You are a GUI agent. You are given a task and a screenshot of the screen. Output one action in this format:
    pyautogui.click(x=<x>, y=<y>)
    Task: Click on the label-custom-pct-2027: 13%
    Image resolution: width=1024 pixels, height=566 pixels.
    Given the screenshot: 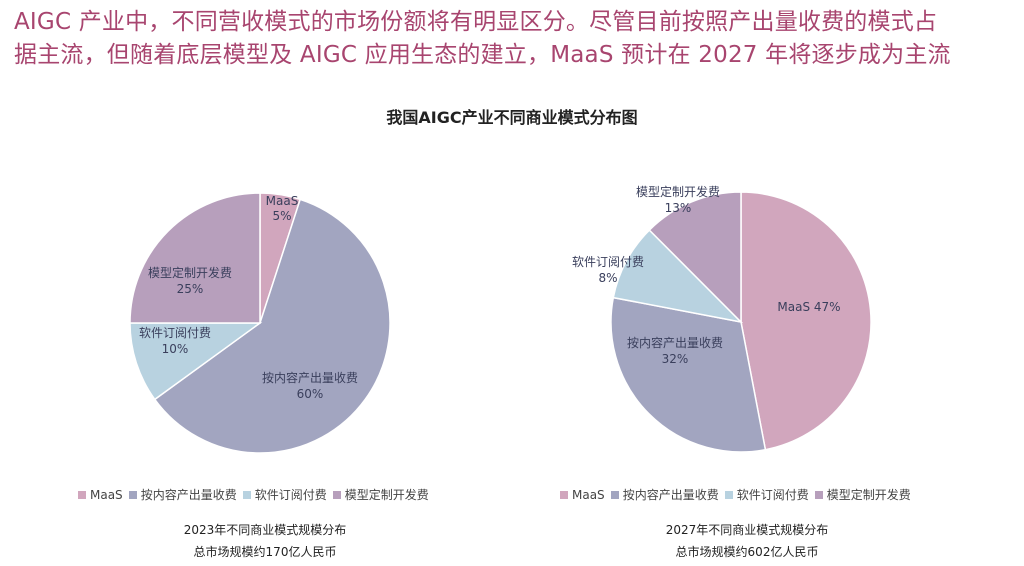 What is the action you would take?
    pyautogui.click(x=678, y=208)
    